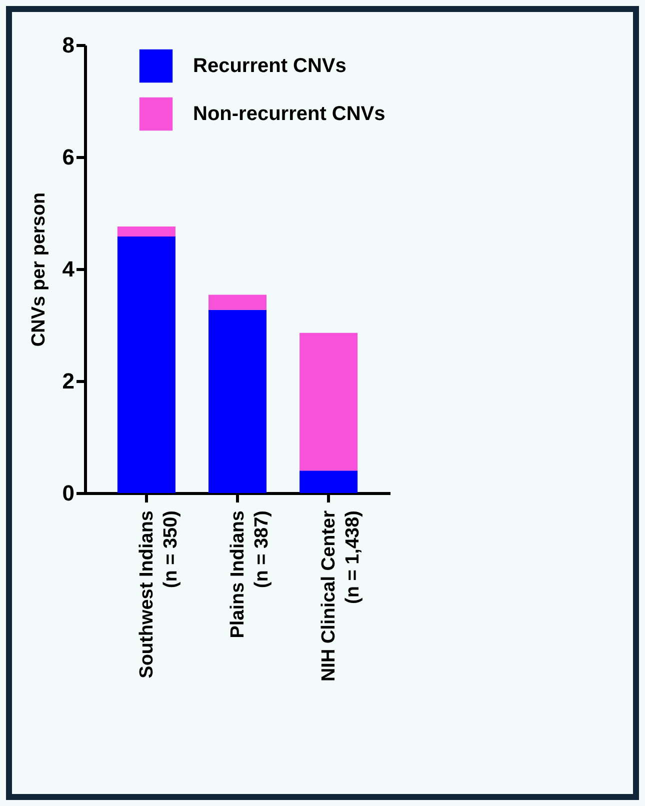  Describe the element at coordinates (68, 493) in the screenshot. I see `y-tick-label: 0` at that location.